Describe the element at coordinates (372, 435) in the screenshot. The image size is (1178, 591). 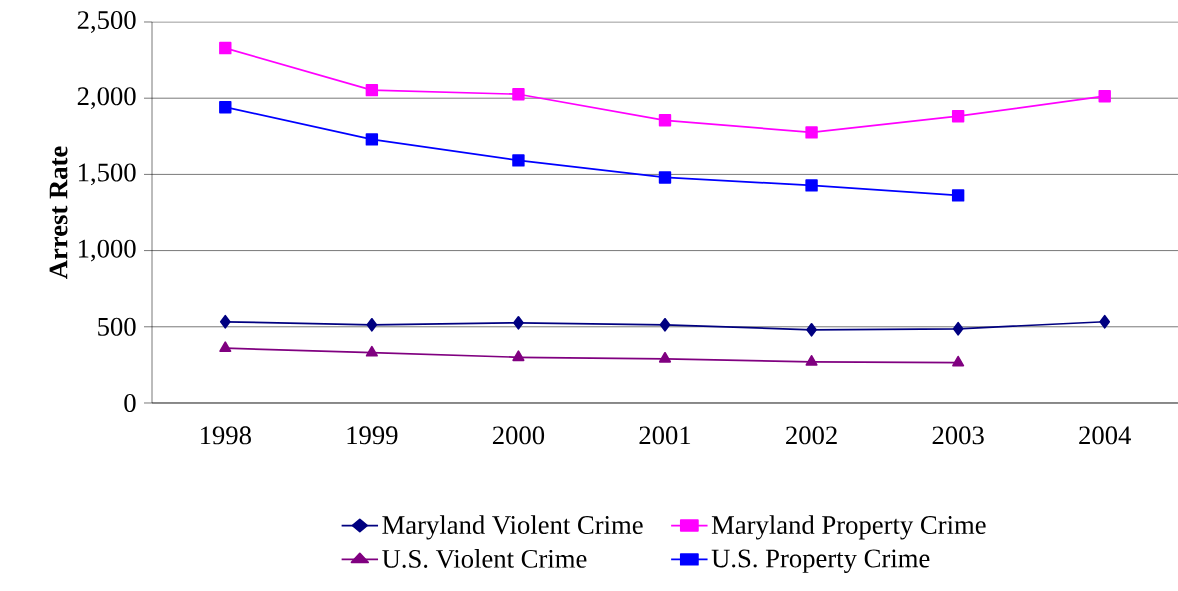
I see `x-tick-label: 1999` at that location.